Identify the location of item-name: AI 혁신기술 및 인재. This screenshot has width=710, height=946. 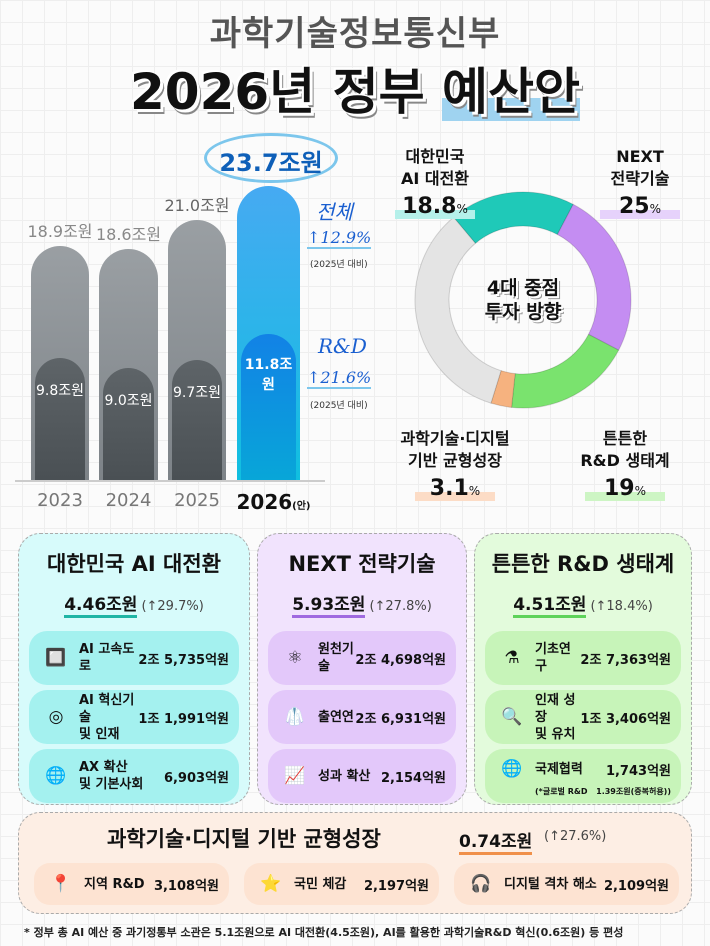
(107, 717).